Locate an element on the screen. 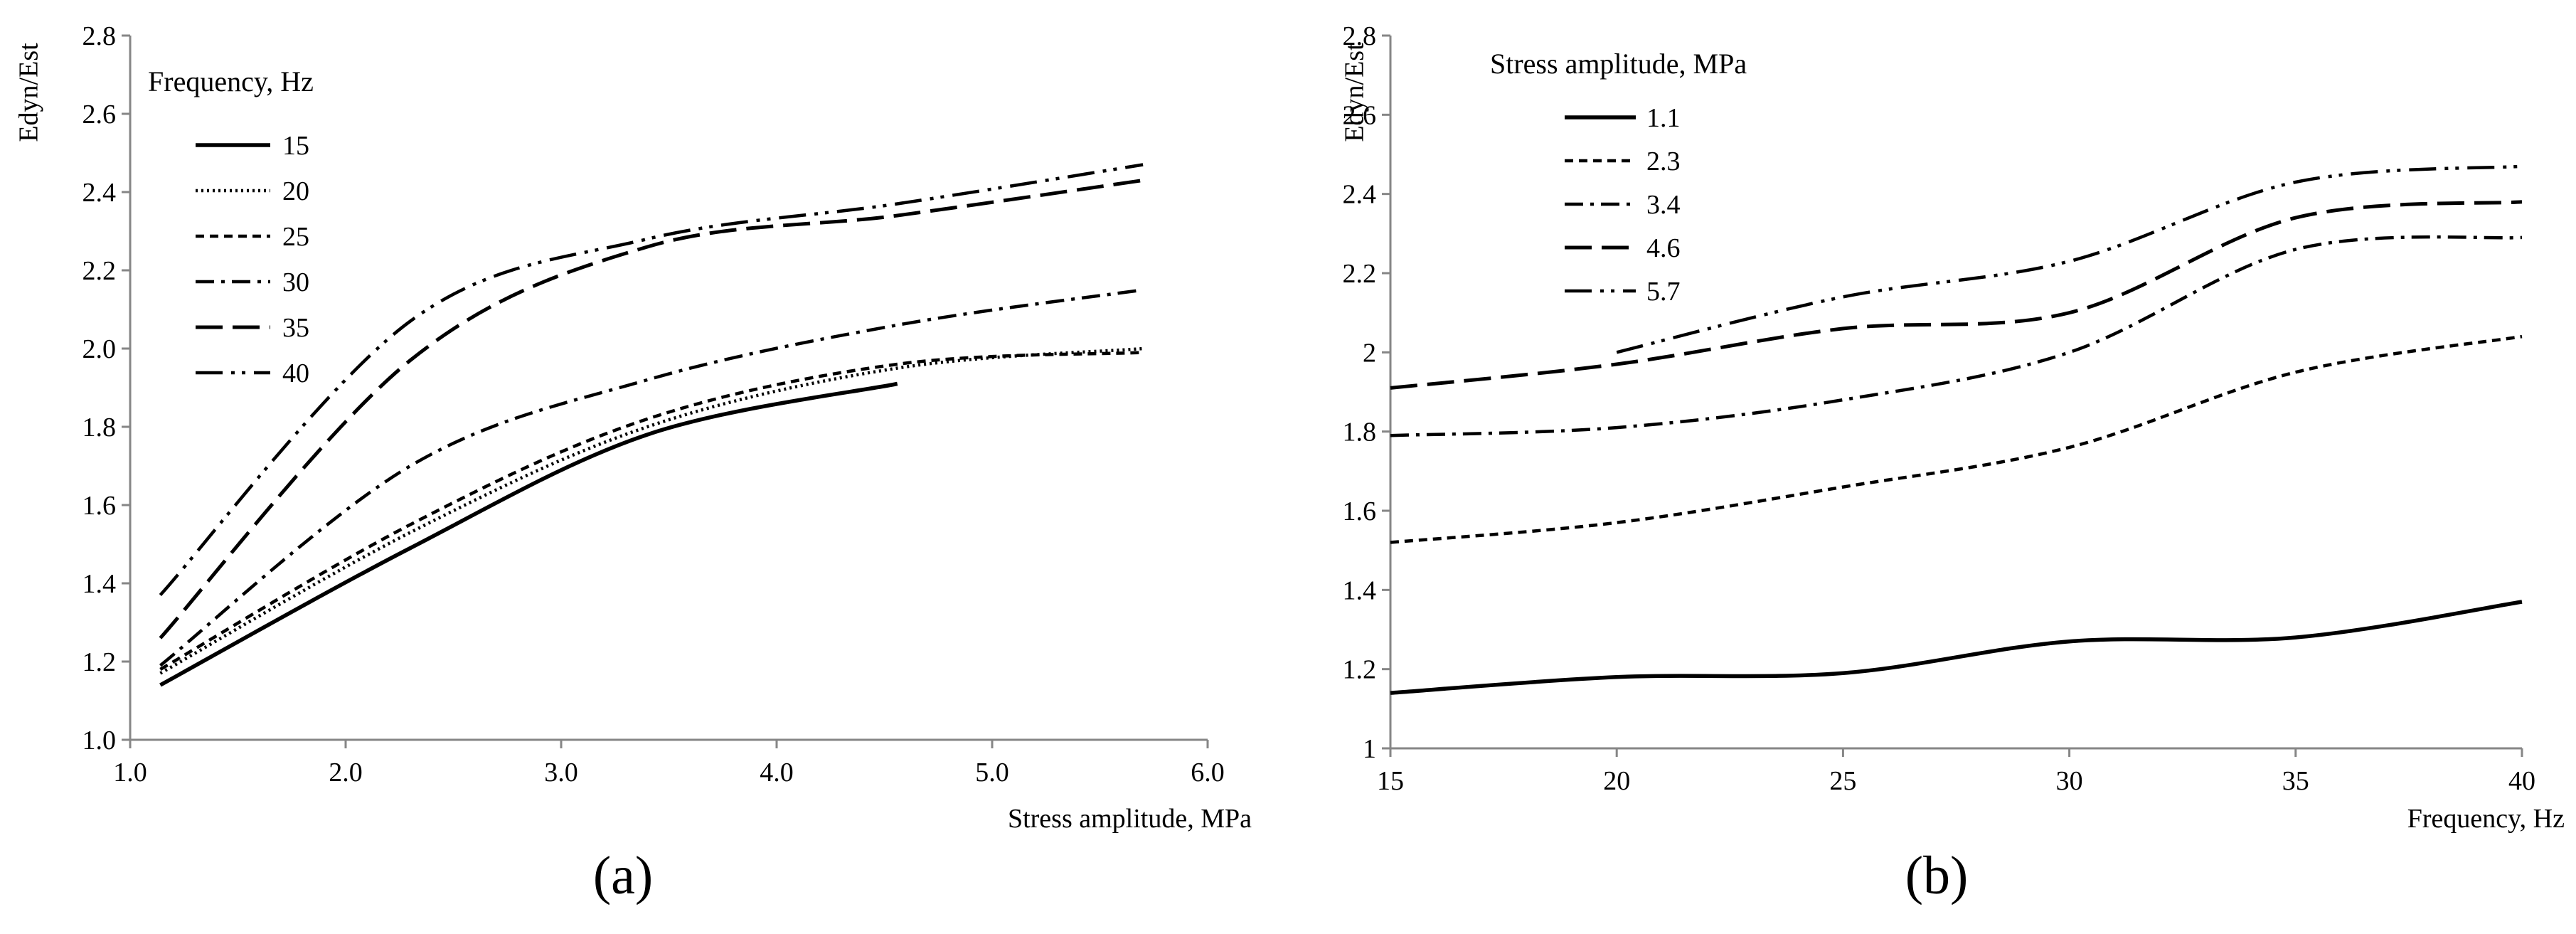 The width and height of the screenshot is (2576, 934). x-tick-label: 1.0 is located at coordinates (130, 772).